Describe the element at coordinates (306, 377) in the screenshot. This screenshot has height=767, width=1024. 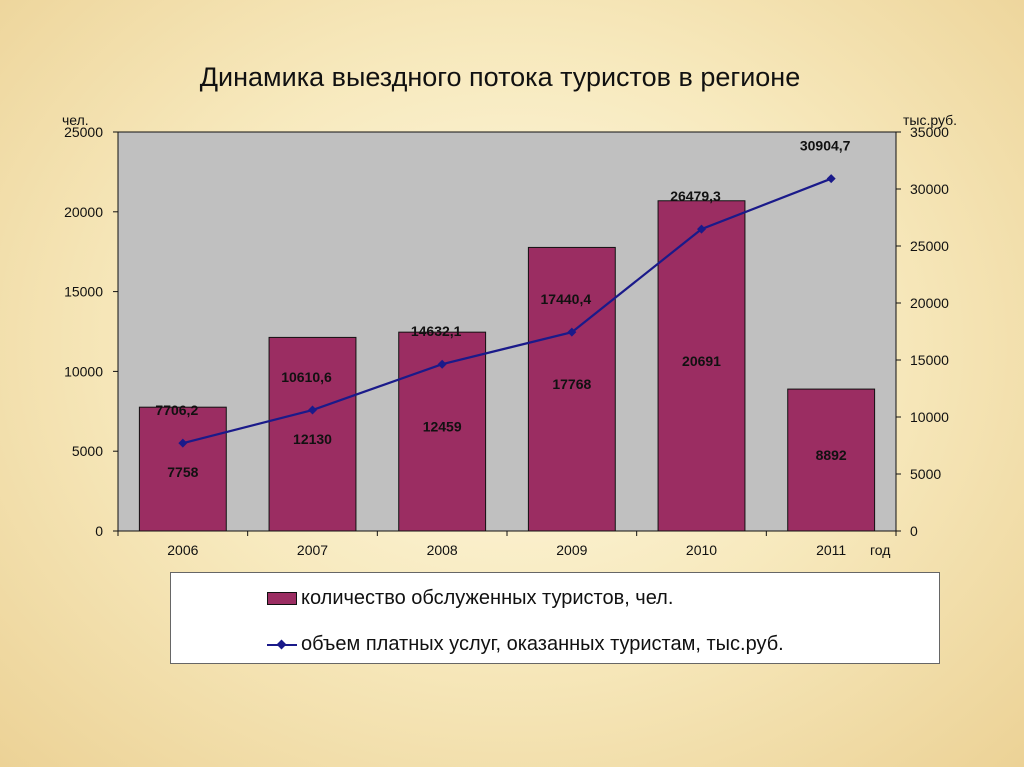
I see `line-value-label: 10610,6` at that location.